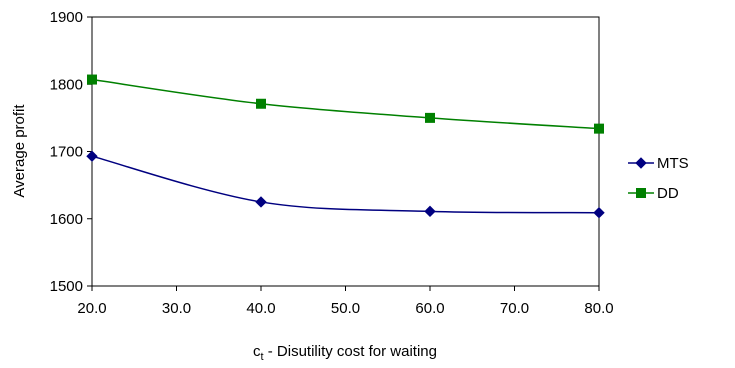 This screenshot has height=368, width=735. I want to click on legend-item-mts: MTS, so click(658, 163).